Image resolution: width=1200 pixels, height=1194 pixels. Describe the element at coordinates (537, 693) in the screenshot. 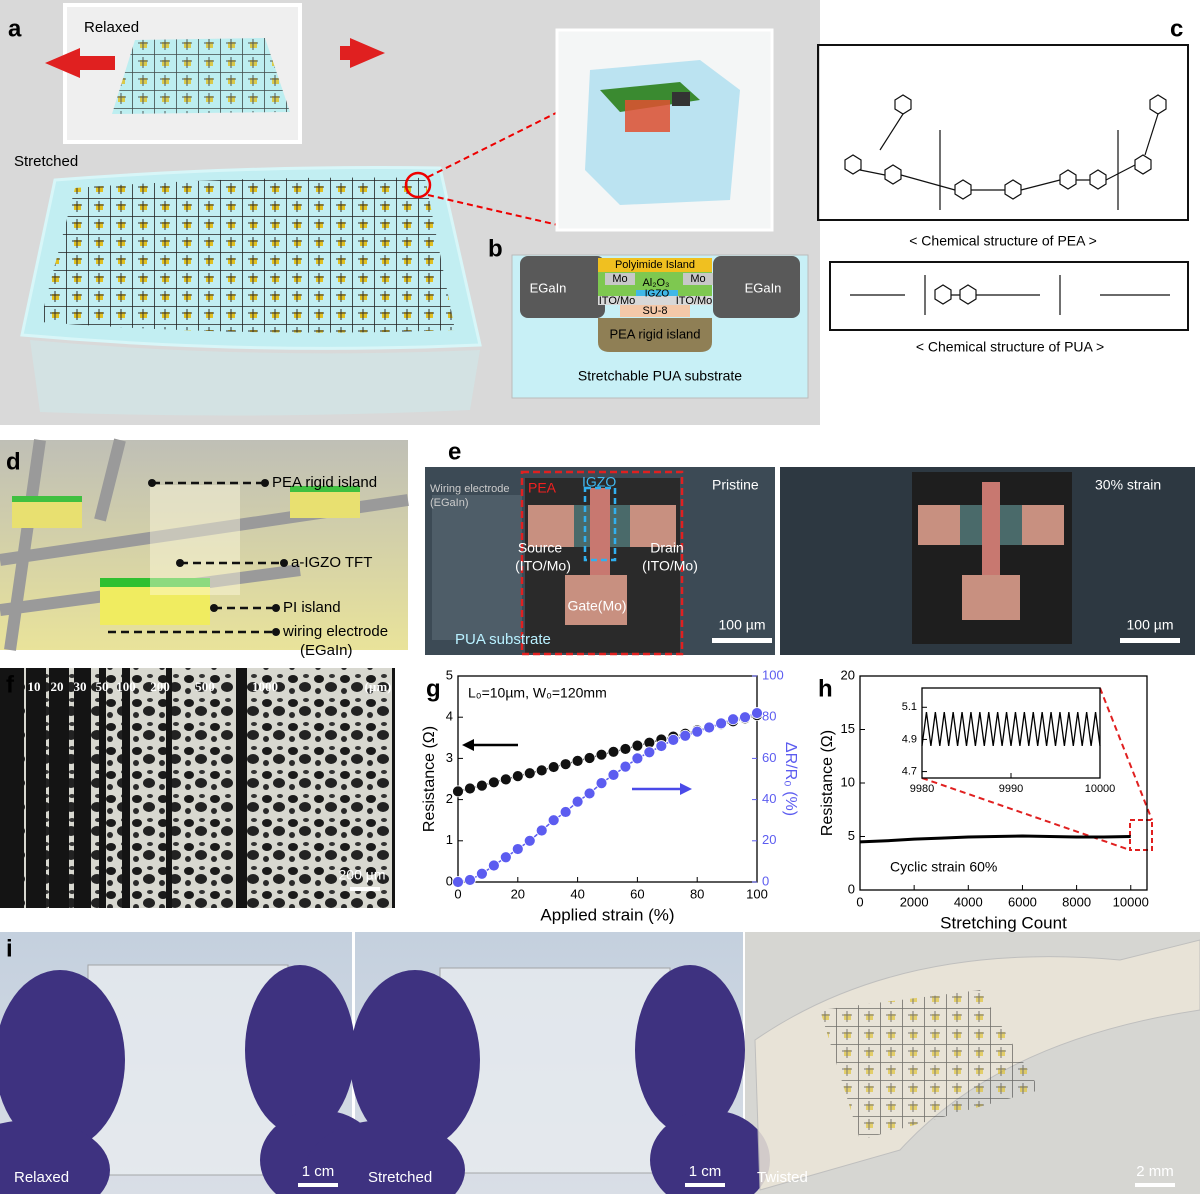

I see `annotation: L₀=10µm, W₀=120mm` at that location.